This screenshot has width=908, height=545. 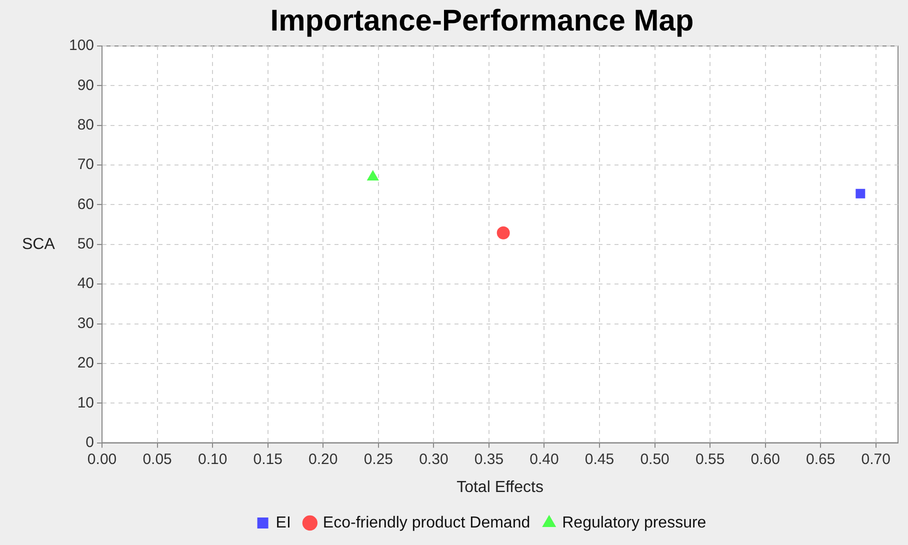 I want to click on x-tick-label: 0.50, so click(x=655, y=459).